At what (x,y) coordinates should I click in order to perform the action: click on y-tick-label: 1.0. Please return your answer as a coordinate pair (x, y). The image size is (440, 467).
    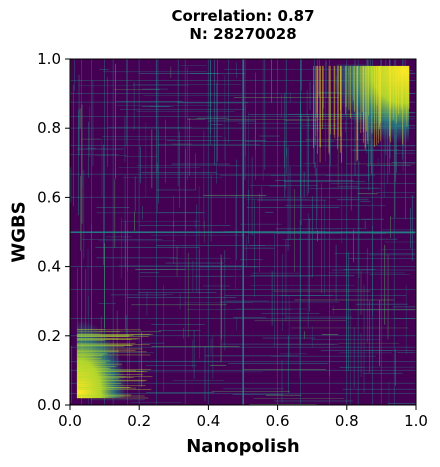
    Looking at the image, I should click on (49, 59).